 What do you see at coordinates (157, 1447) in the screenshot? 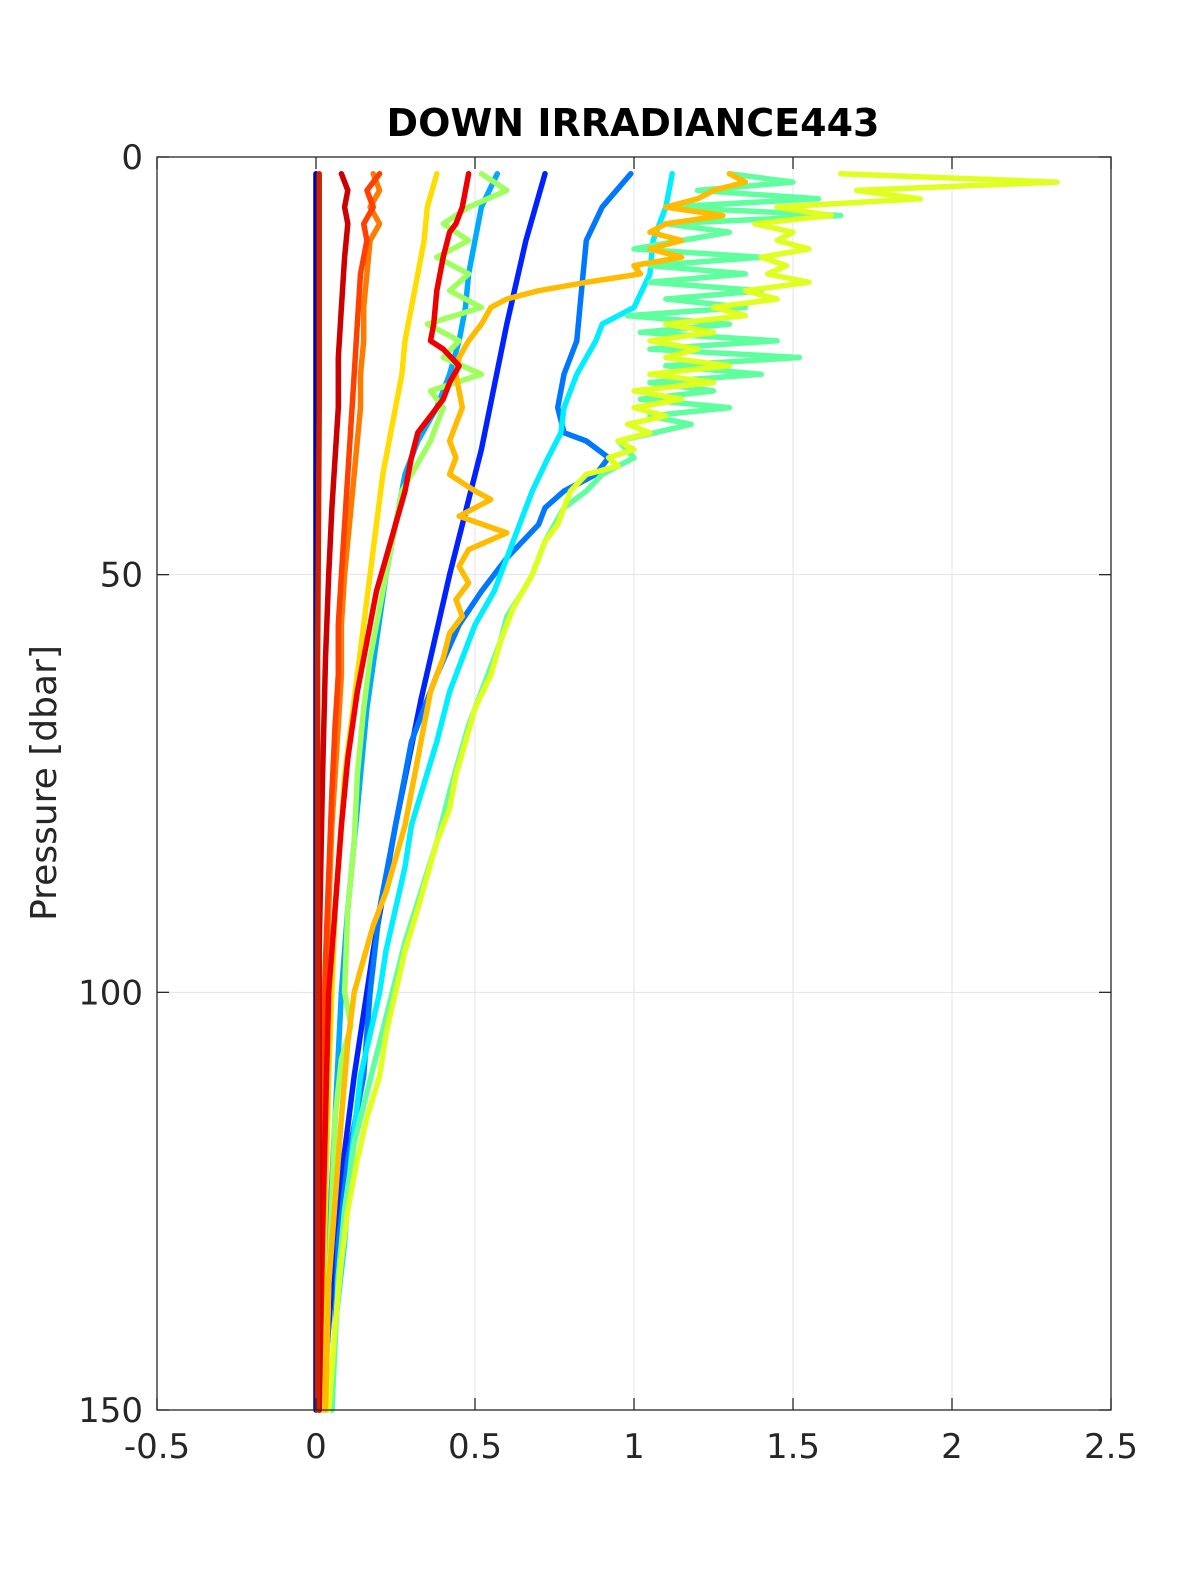
I see `x-tick-label: -0.5` at bounding box center [157, 1447].